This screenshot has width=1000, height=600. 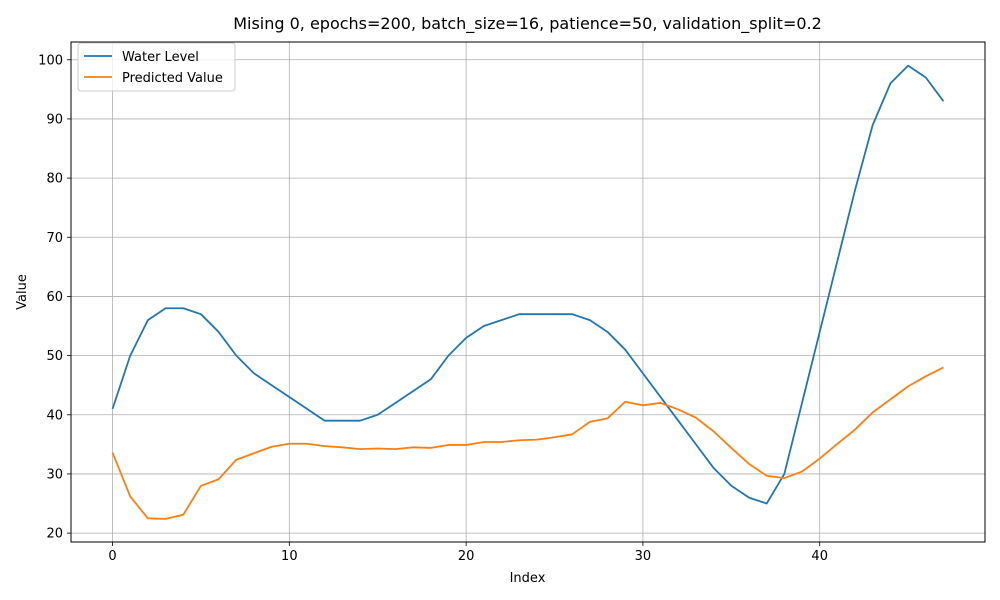 I want to click on legend-label-water-level: Water Level, so click(x=160, y=57).